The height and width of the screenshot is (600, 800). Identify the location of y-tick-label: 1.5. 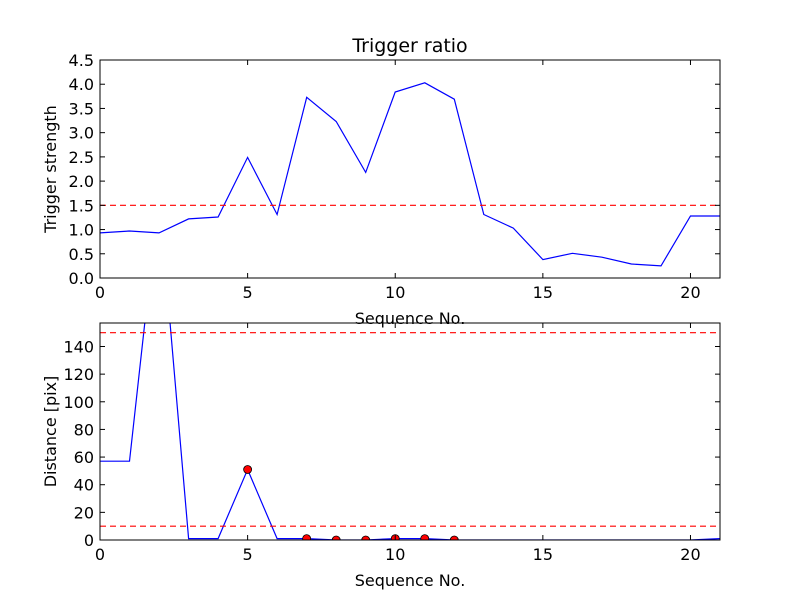
(81, 205).